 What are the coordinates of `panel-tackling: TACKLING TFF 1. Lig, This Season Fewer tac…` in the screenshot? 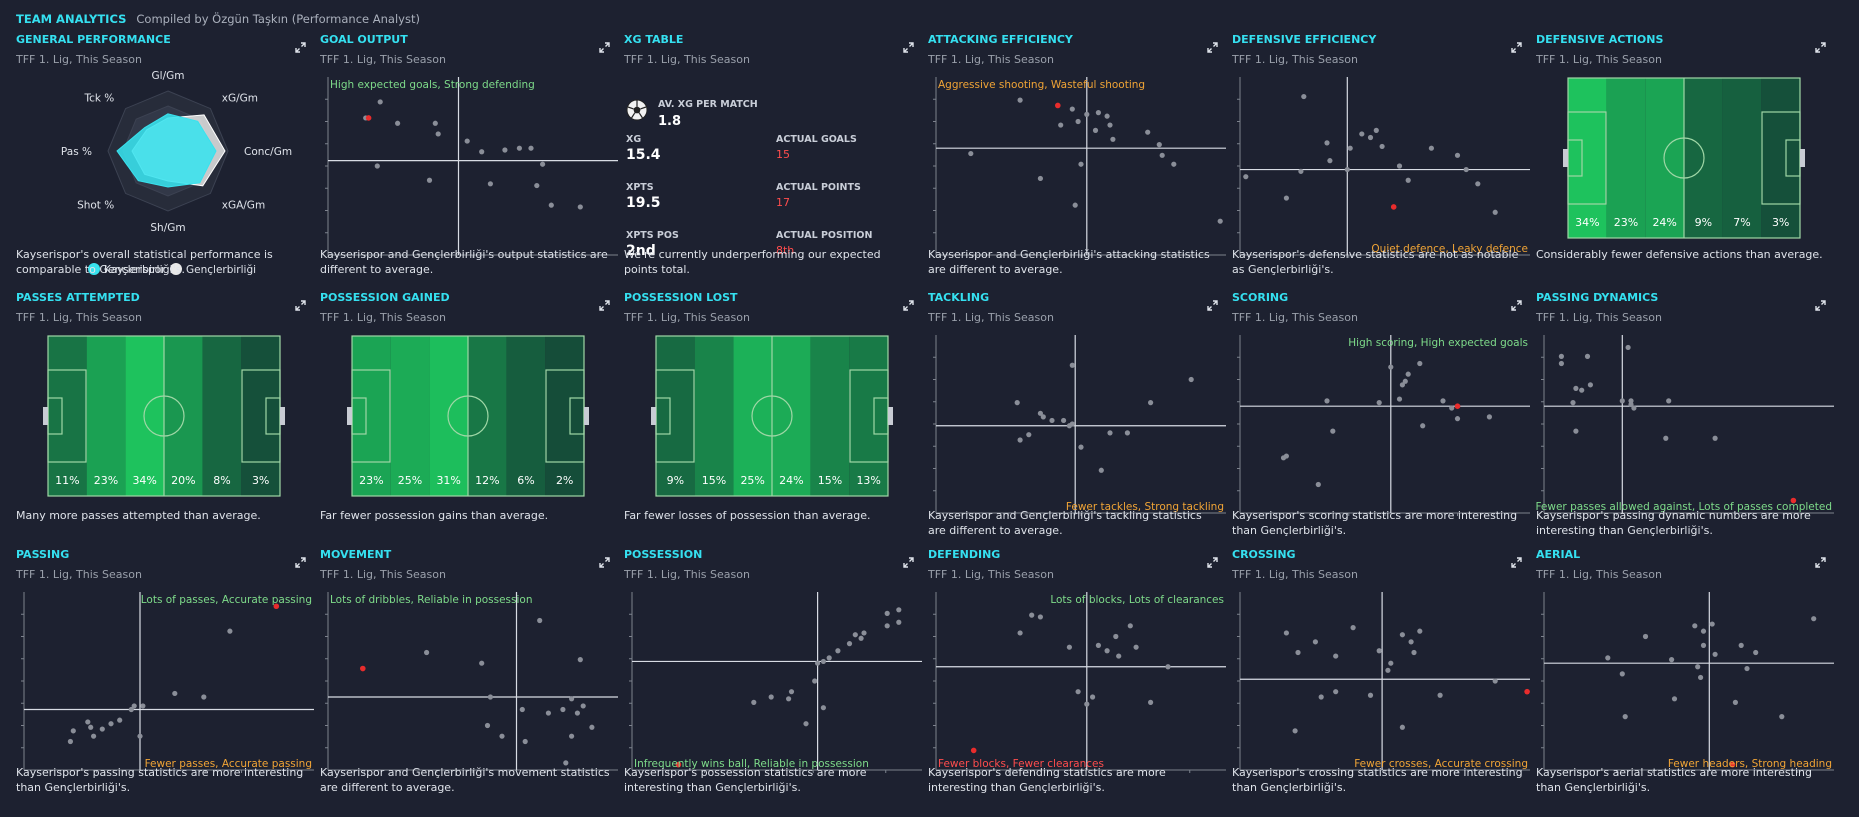 It's located at (1078, 419).